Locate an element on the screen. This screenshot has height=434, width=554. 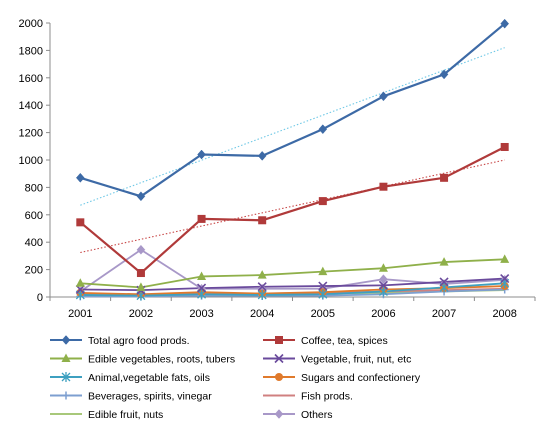
x-tick-label: 2002 is located at coordinates (141, 314).